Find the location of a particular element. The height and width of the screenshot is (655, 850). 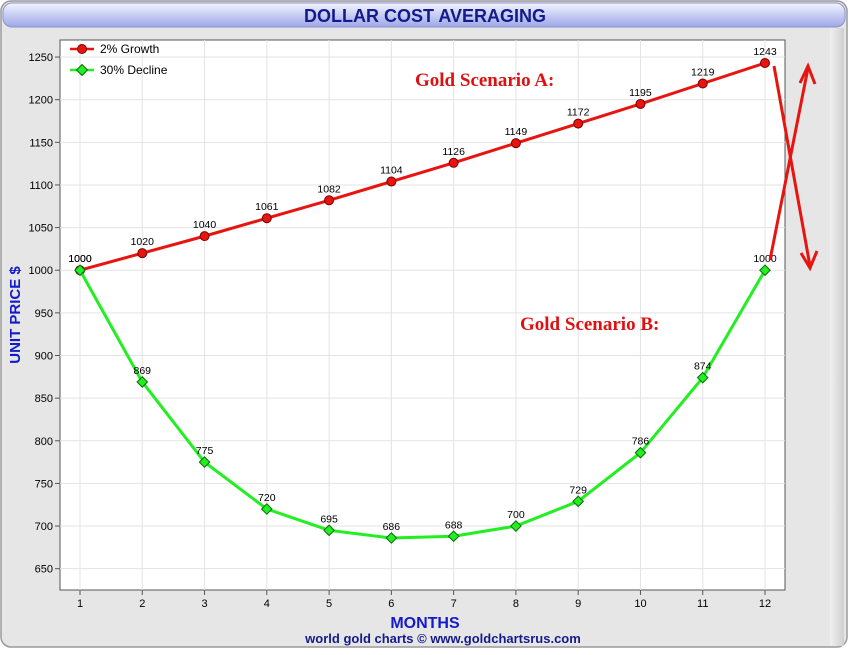

data-label: 1126 is located at coordinates (453, 152).